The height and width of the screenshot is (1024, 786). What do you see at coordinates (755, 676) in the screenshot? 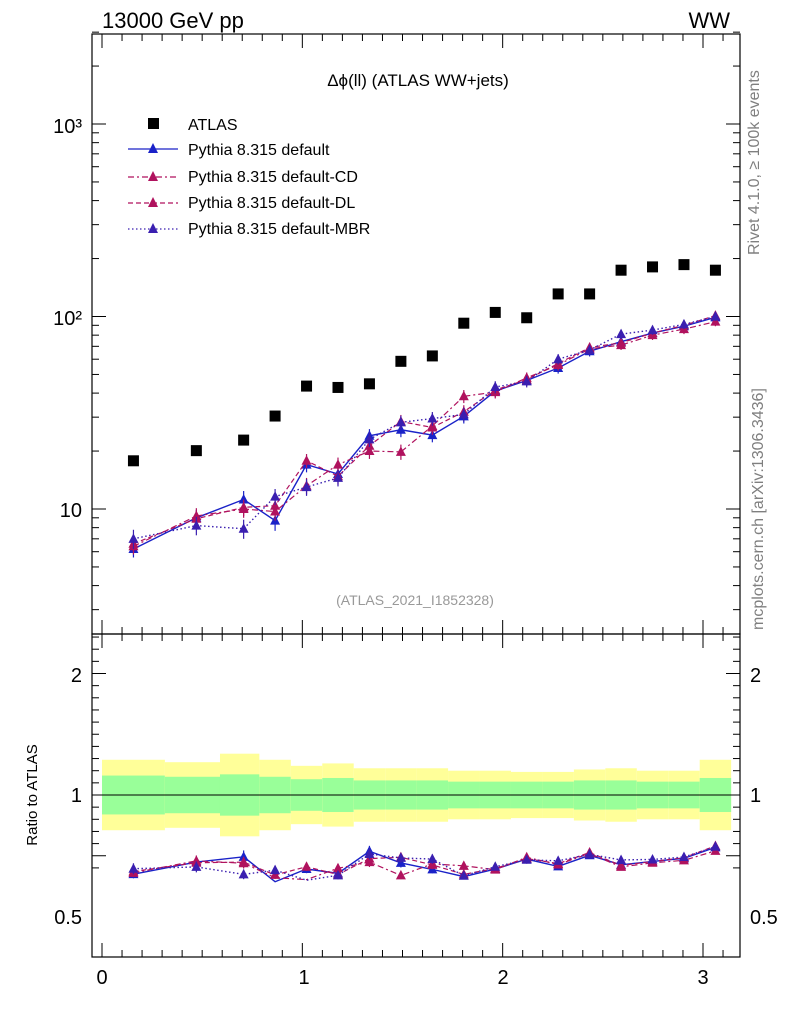
I see `ratio-tick-label-2-right: 2` at bounding box center [755, 676].